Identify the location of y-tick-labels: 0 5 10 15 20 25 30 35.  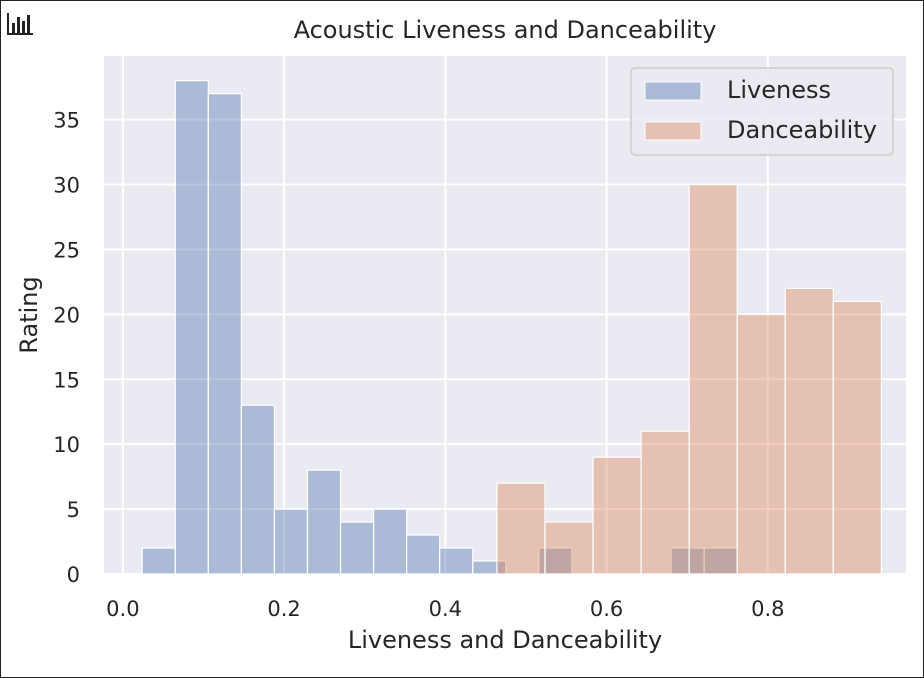
(66, 348).